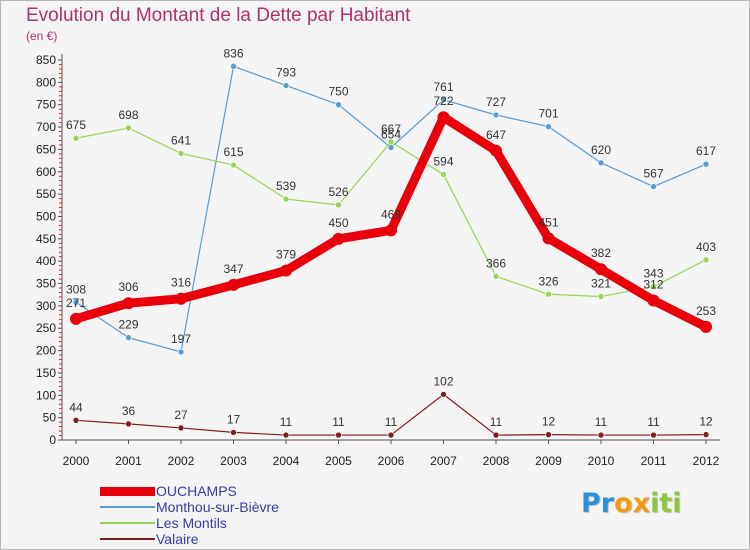 This screenshot has height=550, width=750. I want to click on y-tick-label: 850, so click(46, 60).